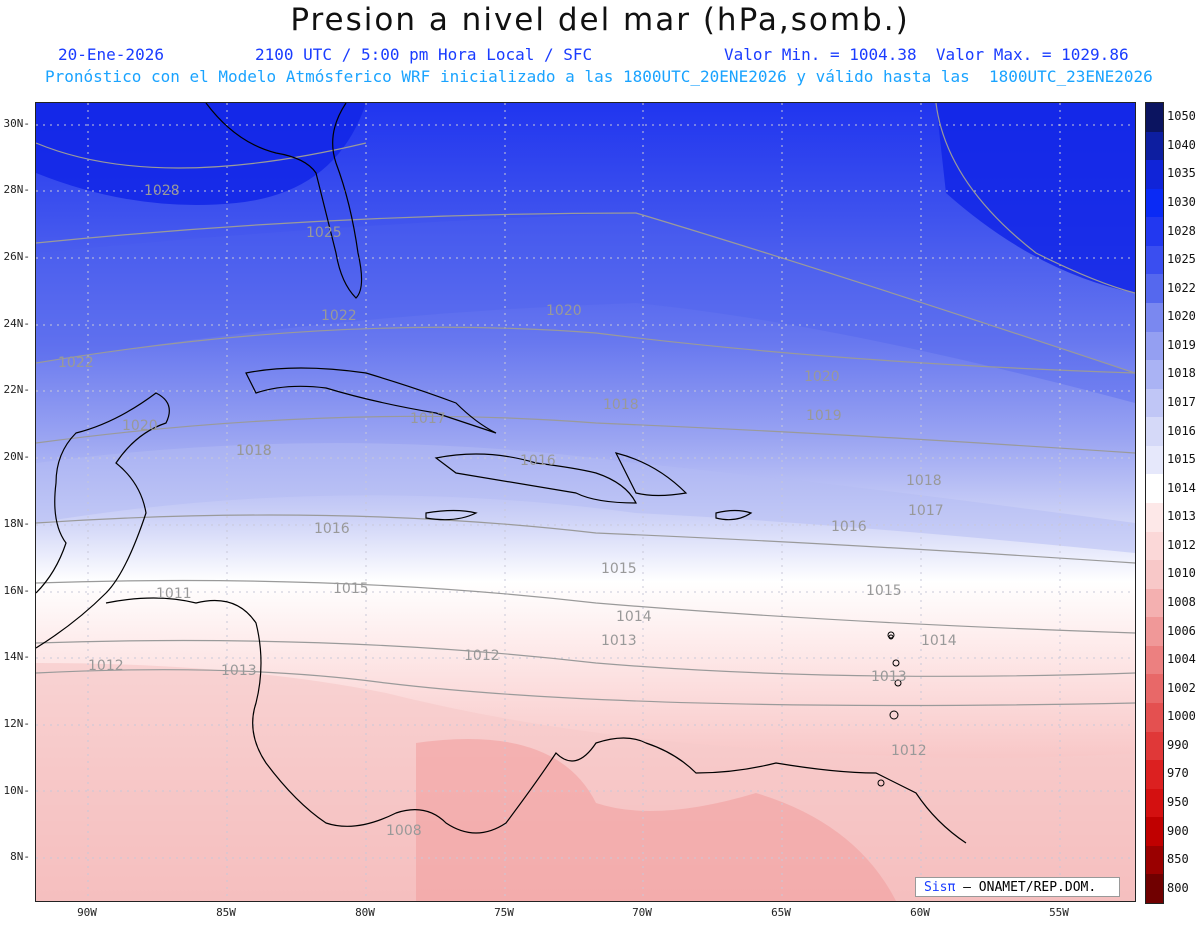 Image resolution: width=1200 pixels, height=927 pixels. Describe the element at coordinates (1059, 912) in the screenshot. I see `lon-label: 55W` at that location.